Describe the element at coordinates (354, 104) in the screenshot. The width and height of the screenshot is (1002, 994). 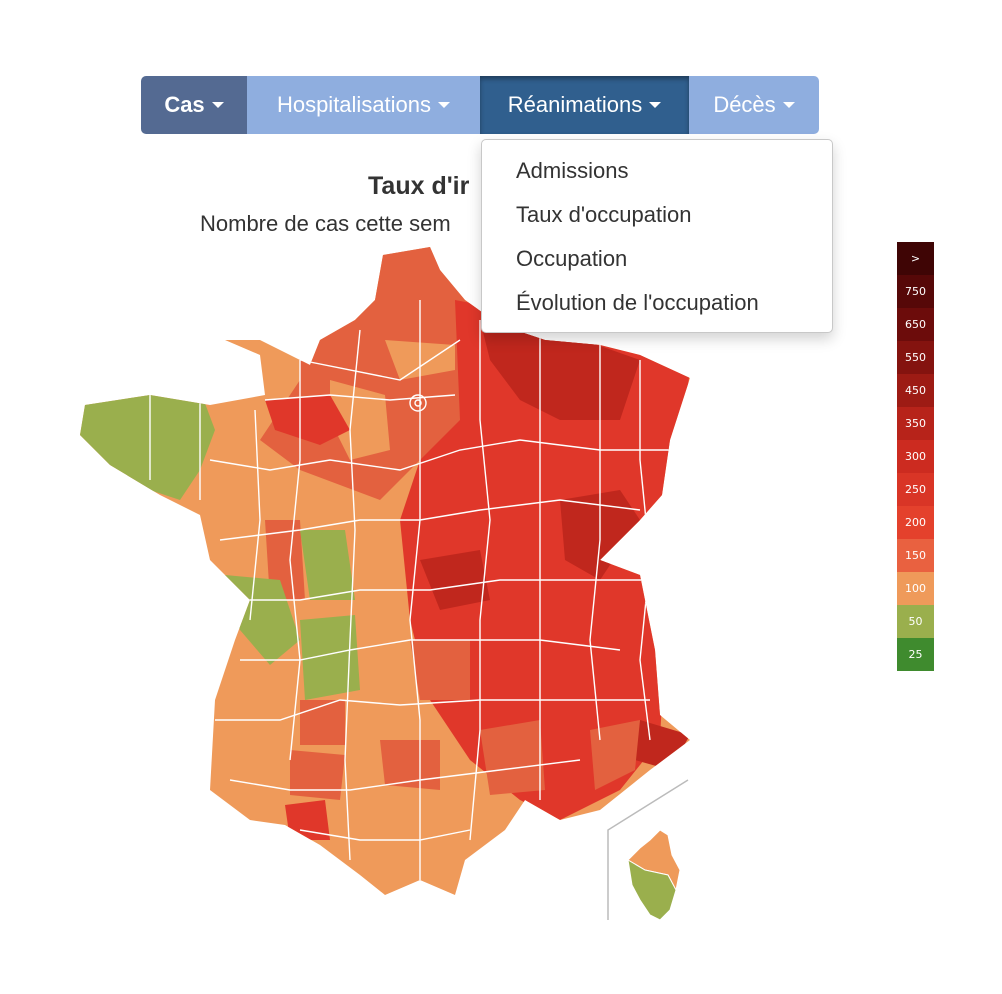
I see `hospitalisations-label: Hospitalisations` at that location.